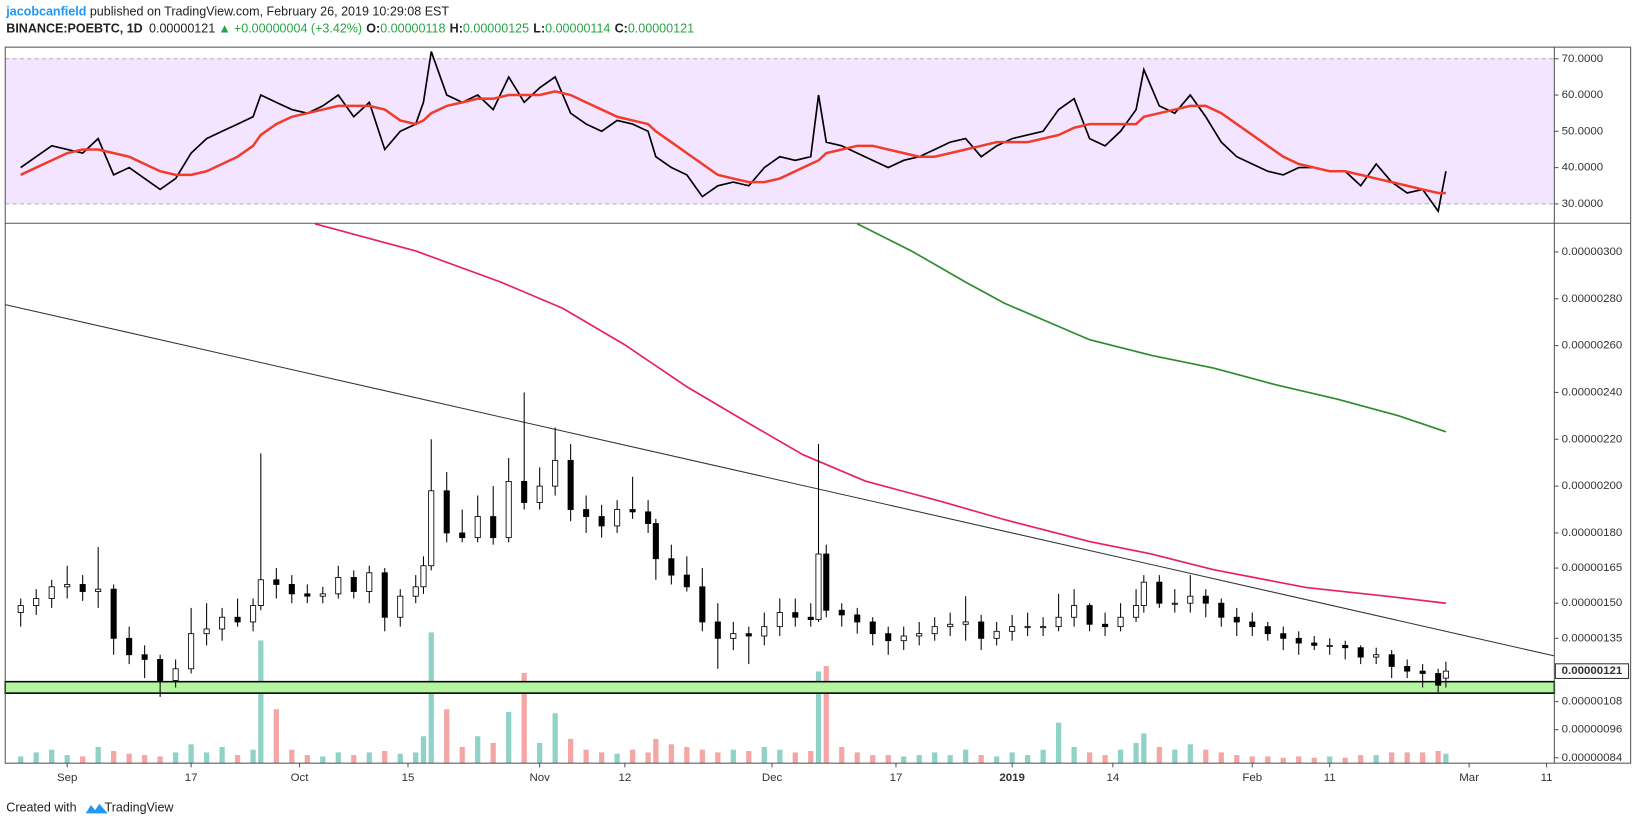  I want to click on last-price-box, so click(1592, 671).